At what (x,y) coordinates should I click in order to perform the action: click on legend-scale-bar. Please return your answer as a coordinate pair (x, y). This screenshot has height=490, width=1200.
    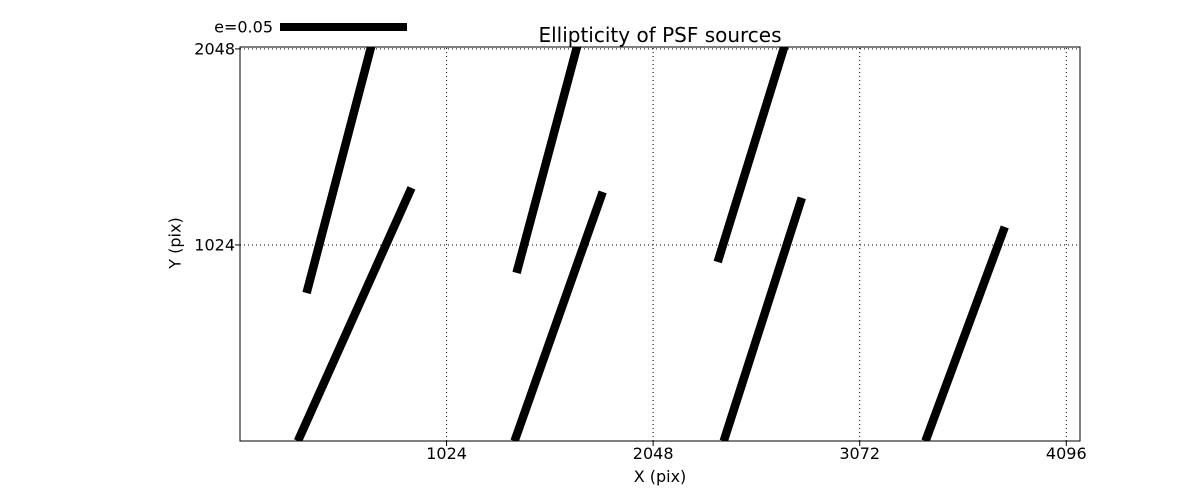
    Looking at the image, I should click on (344, 27).